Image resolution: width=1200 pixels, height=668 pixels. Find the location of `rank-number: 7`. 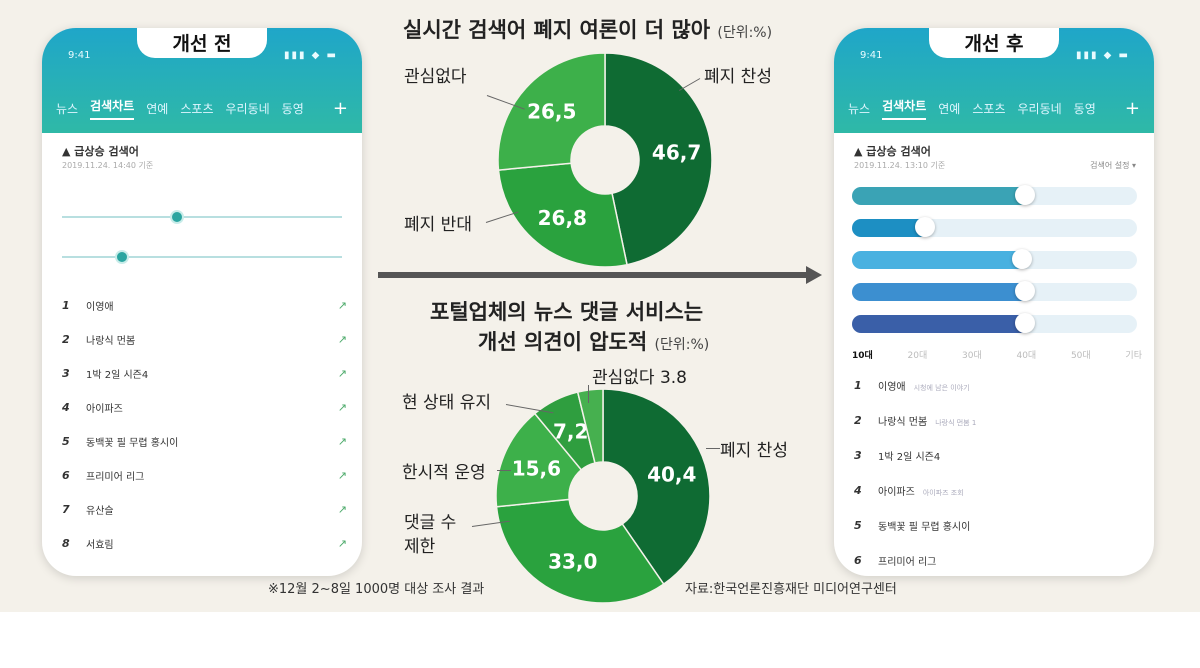

rank-number: 7 is located at coordinates (66, 509).